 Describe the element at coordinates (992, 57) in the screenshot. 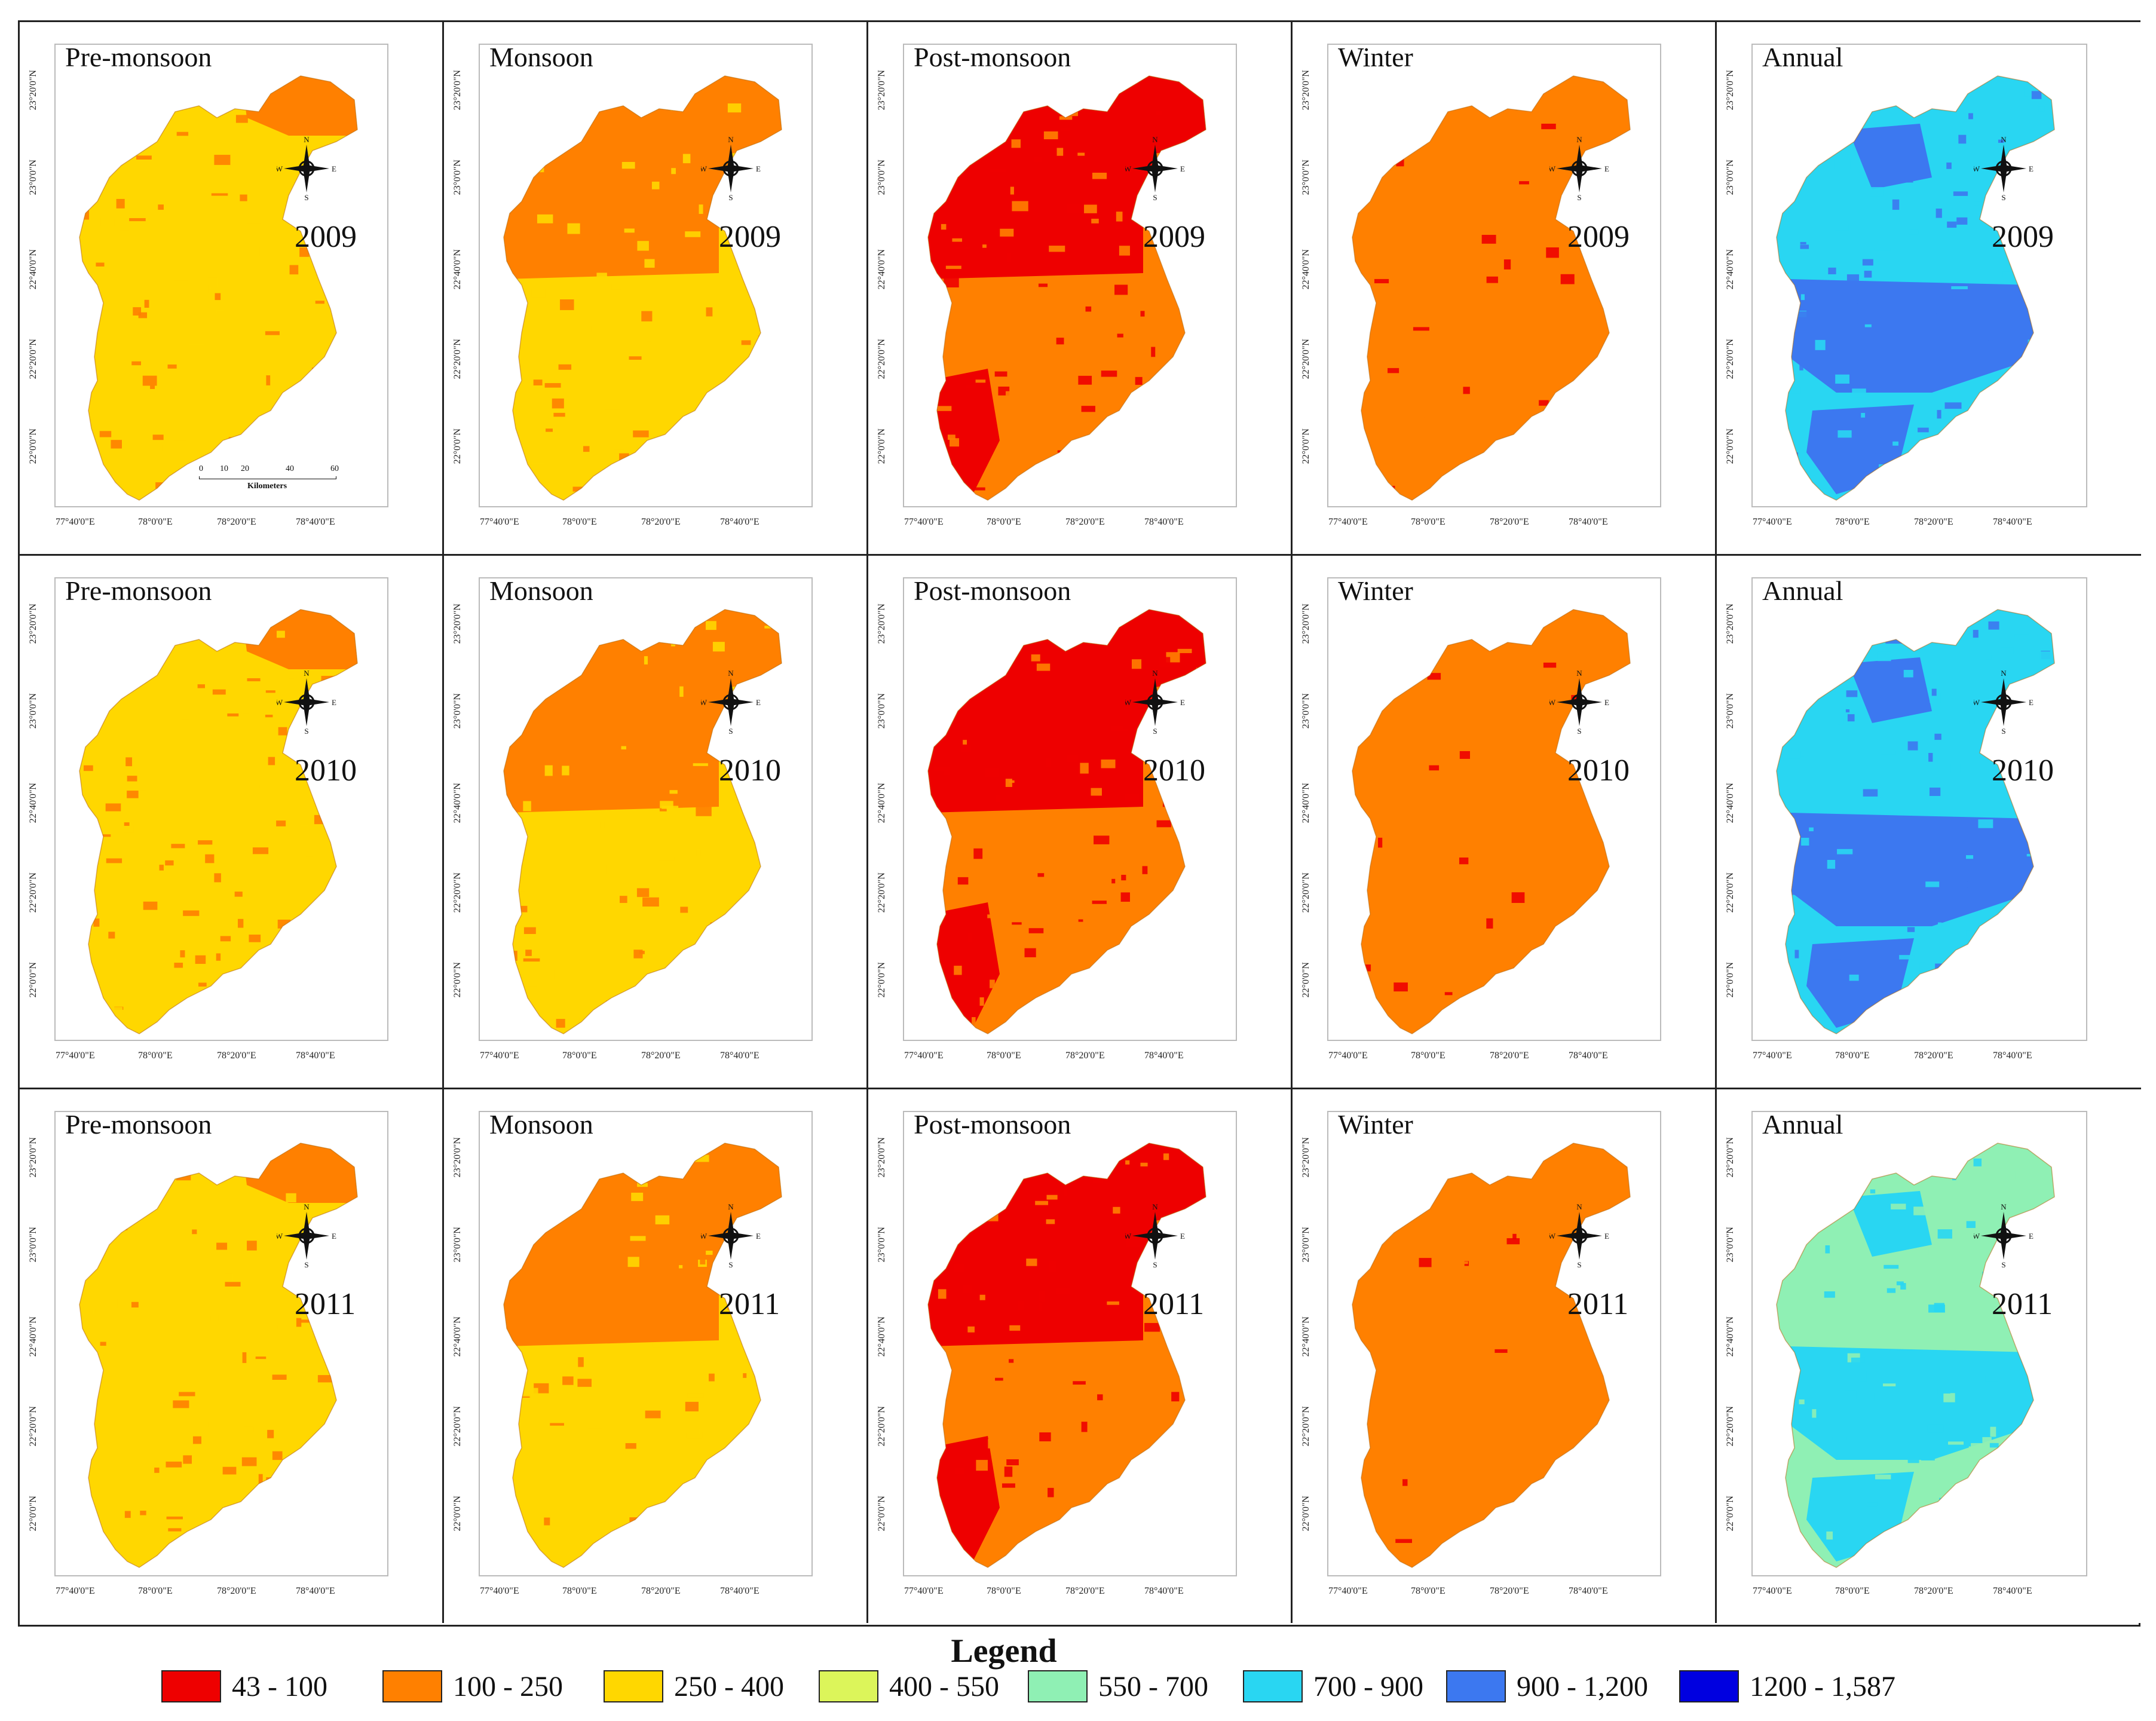

I see `season-label: Post-monsoon` at that location.